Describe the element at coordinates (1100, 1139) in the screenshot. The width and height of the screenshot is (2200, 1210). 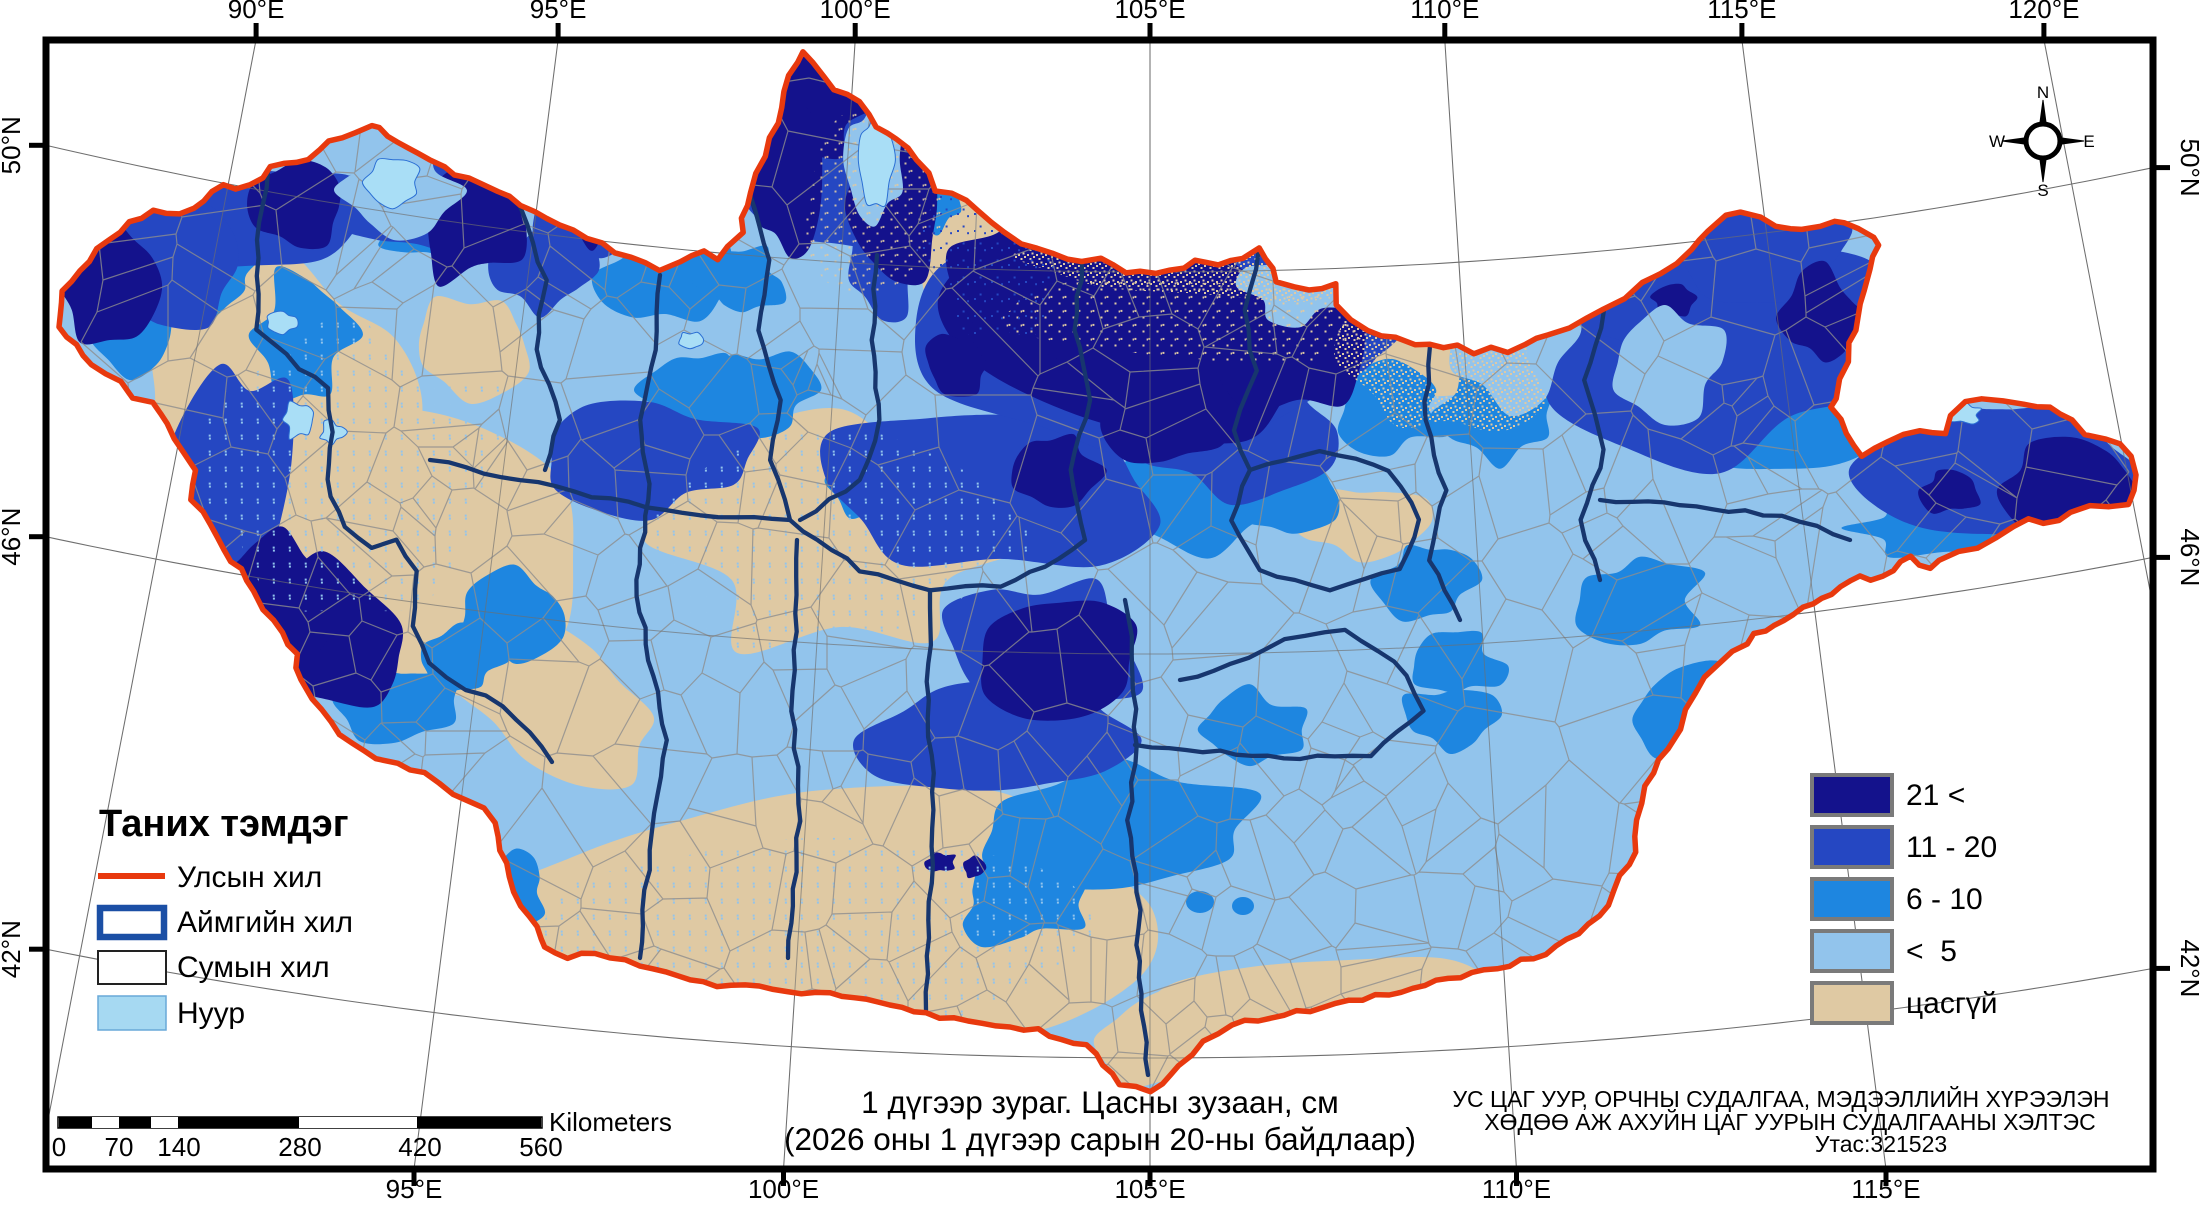
I see `svg-text:(2026 оны 1 дүгээр сарын 20-ны: (2026 оны 1 дүгээр сарын 20-ны байдлаар)` at that location.